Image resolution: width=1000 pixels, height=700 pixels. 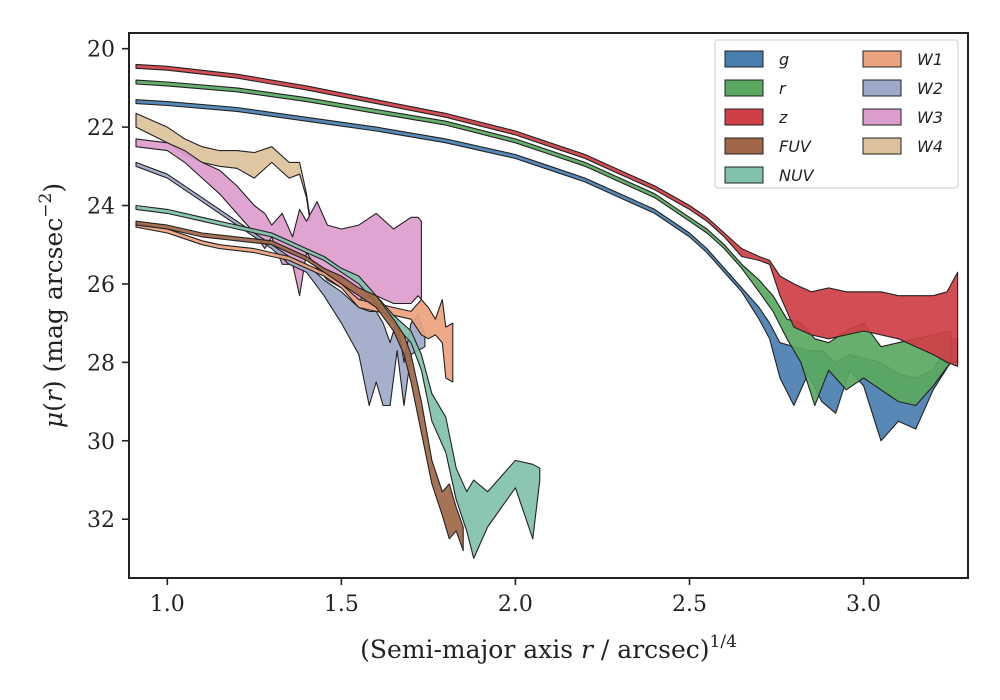 I want to click on legend-swatch-nuv, so click(x=744, y=175).